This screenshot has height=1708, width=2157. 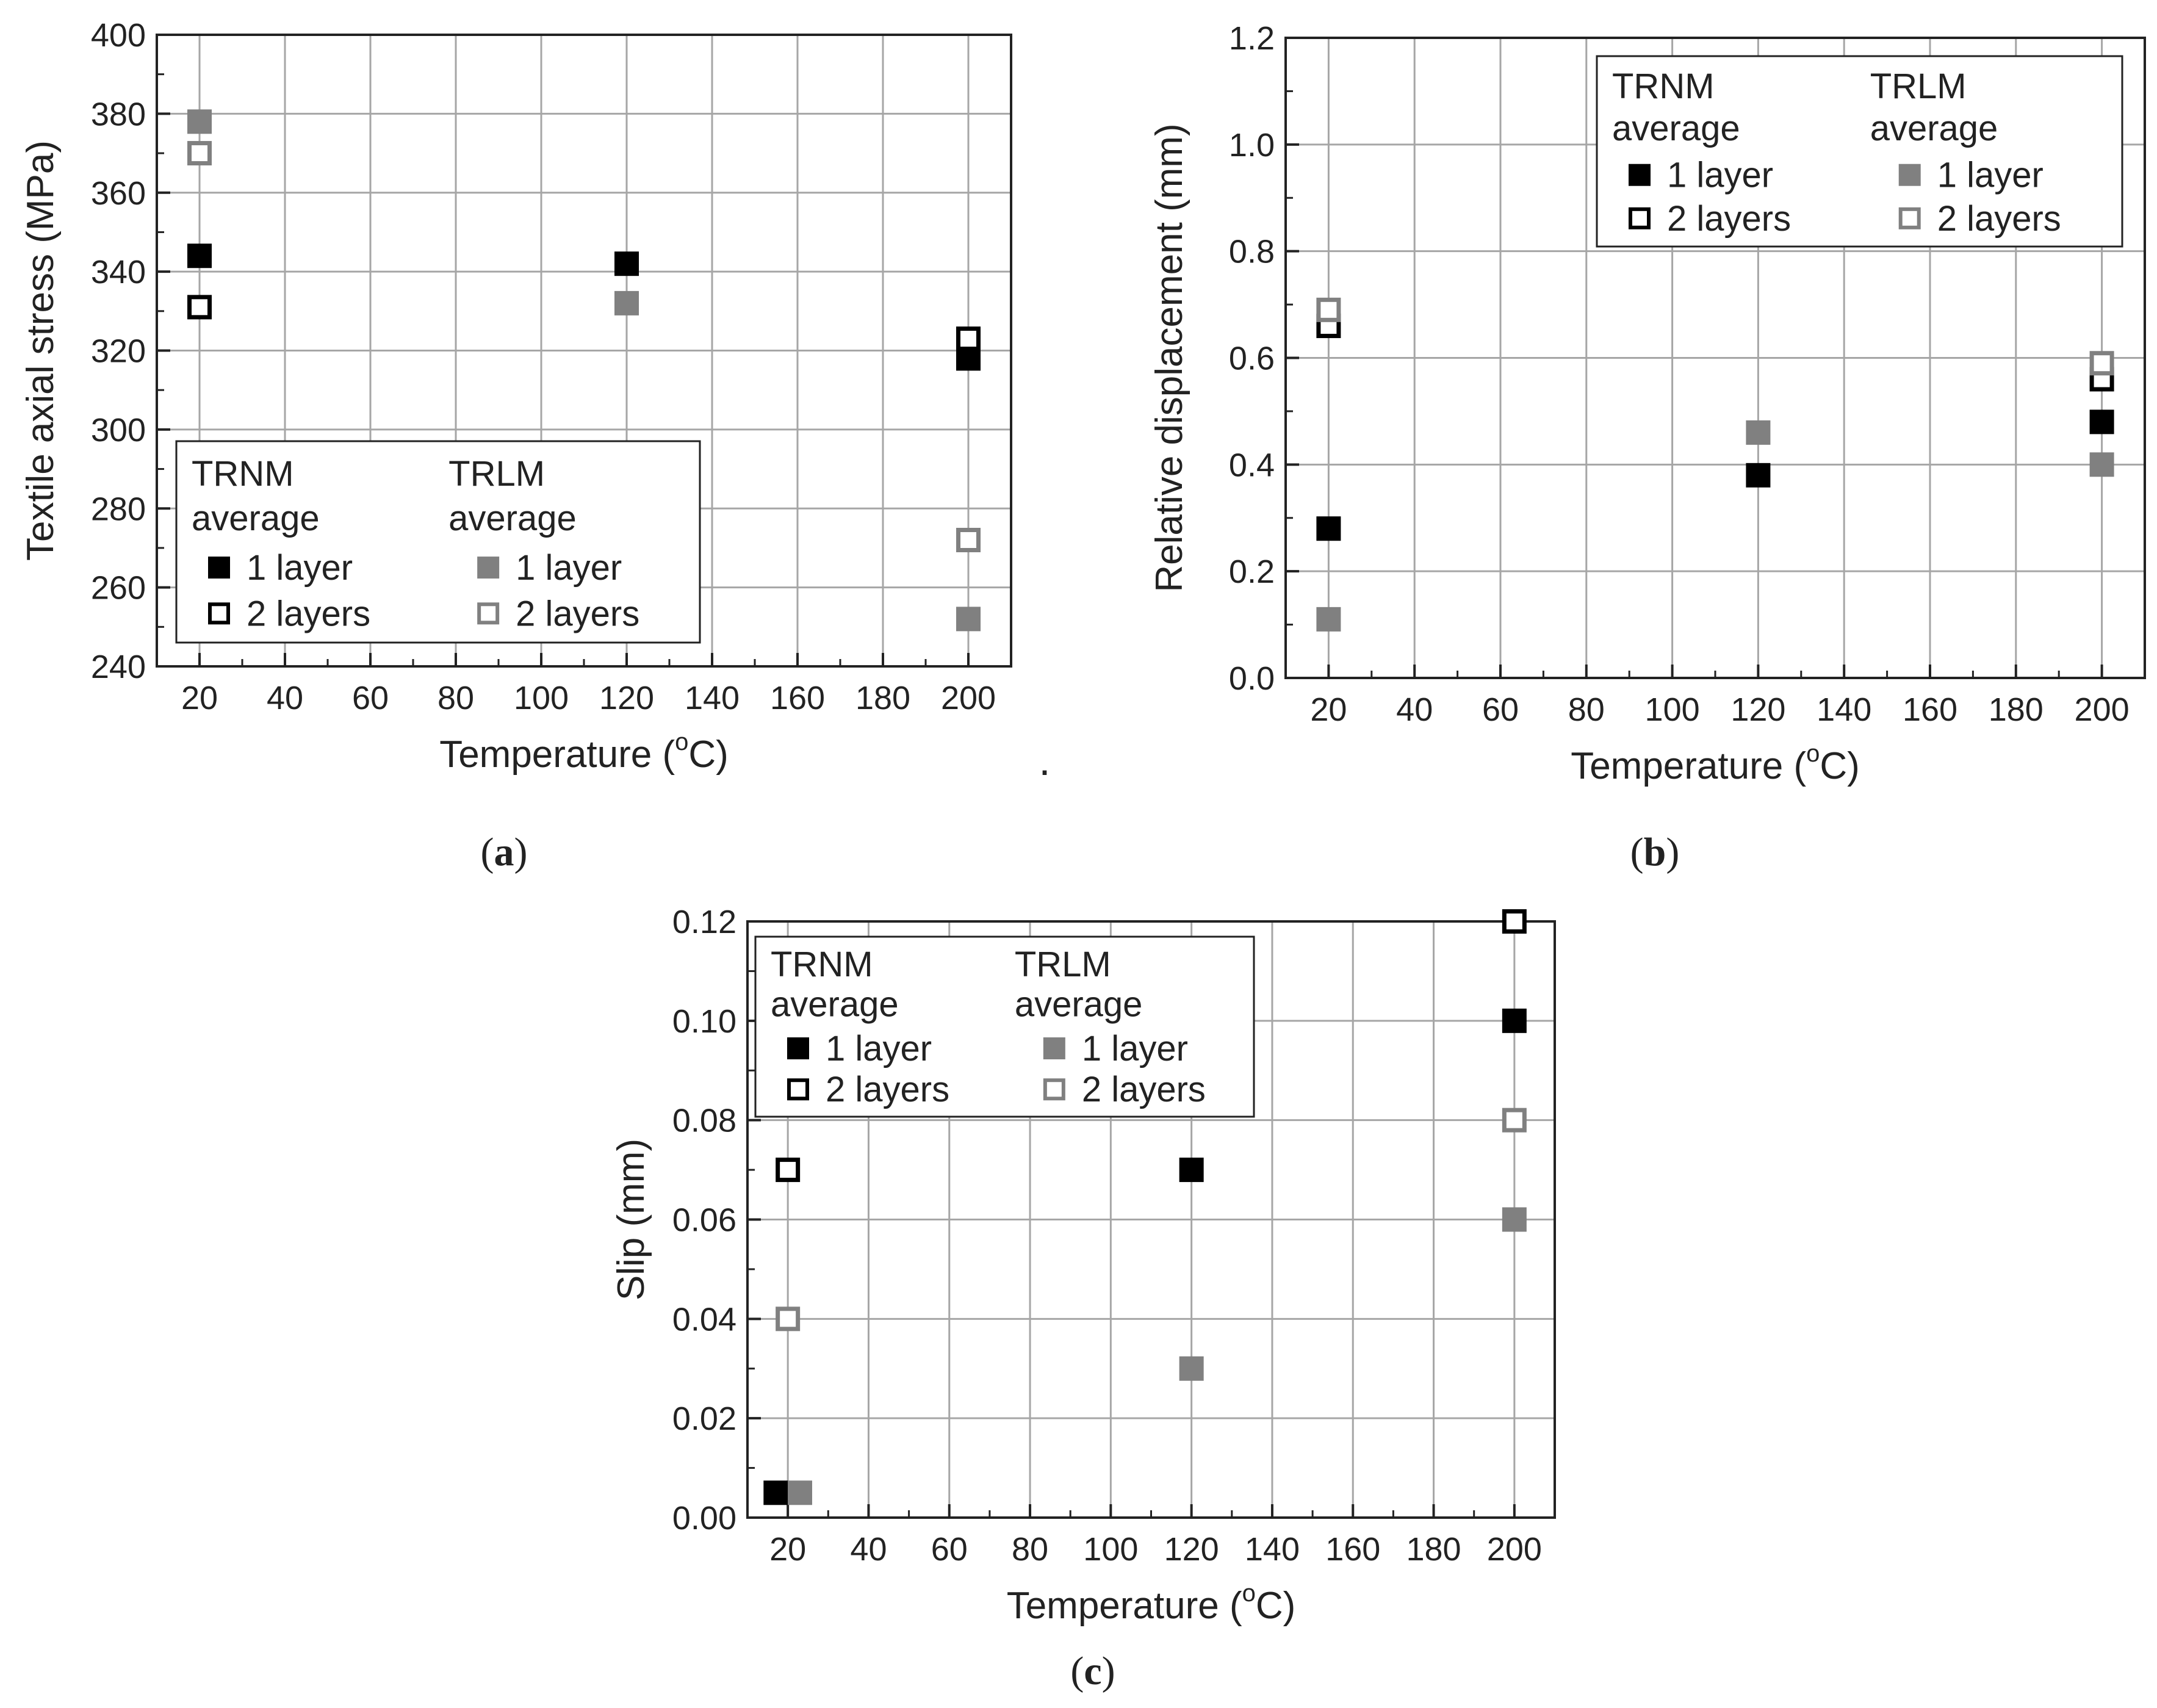 What do you see at coordinates (1252, 38) in the screenshot?
I see `y-tick-label: 1.2` at bounding box center [1252, 38].